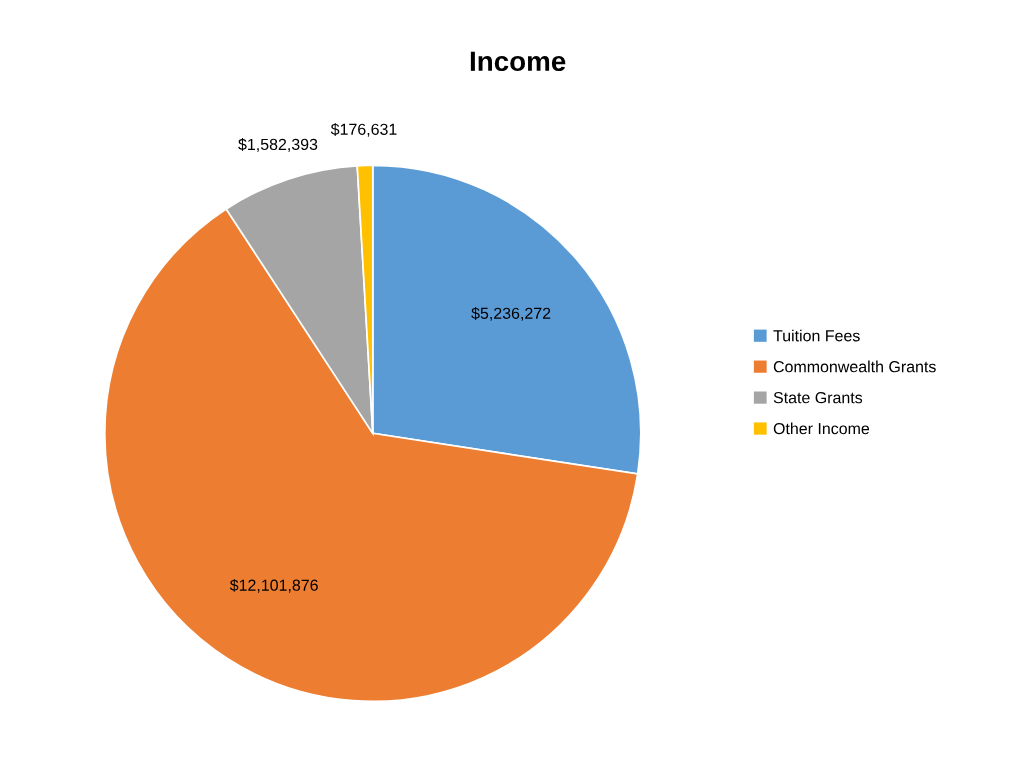 The height and width of the screenshot is (767, 1013). I want to click on data-label: $5,236,272, so click(511, 313).